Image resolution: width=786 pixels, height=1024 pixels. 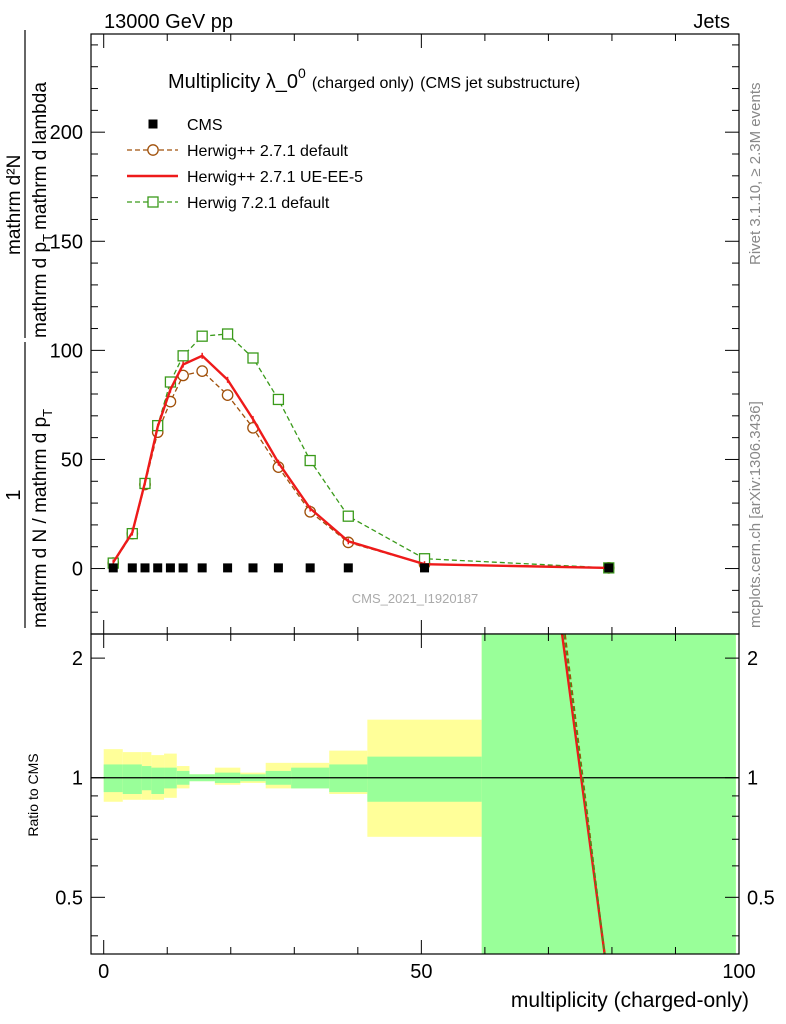 What do you see at coordinates (33, 794) in the screenshot?
I see `ratio-ylabel: Ratio to CMS` at bounding box center [33, 794].